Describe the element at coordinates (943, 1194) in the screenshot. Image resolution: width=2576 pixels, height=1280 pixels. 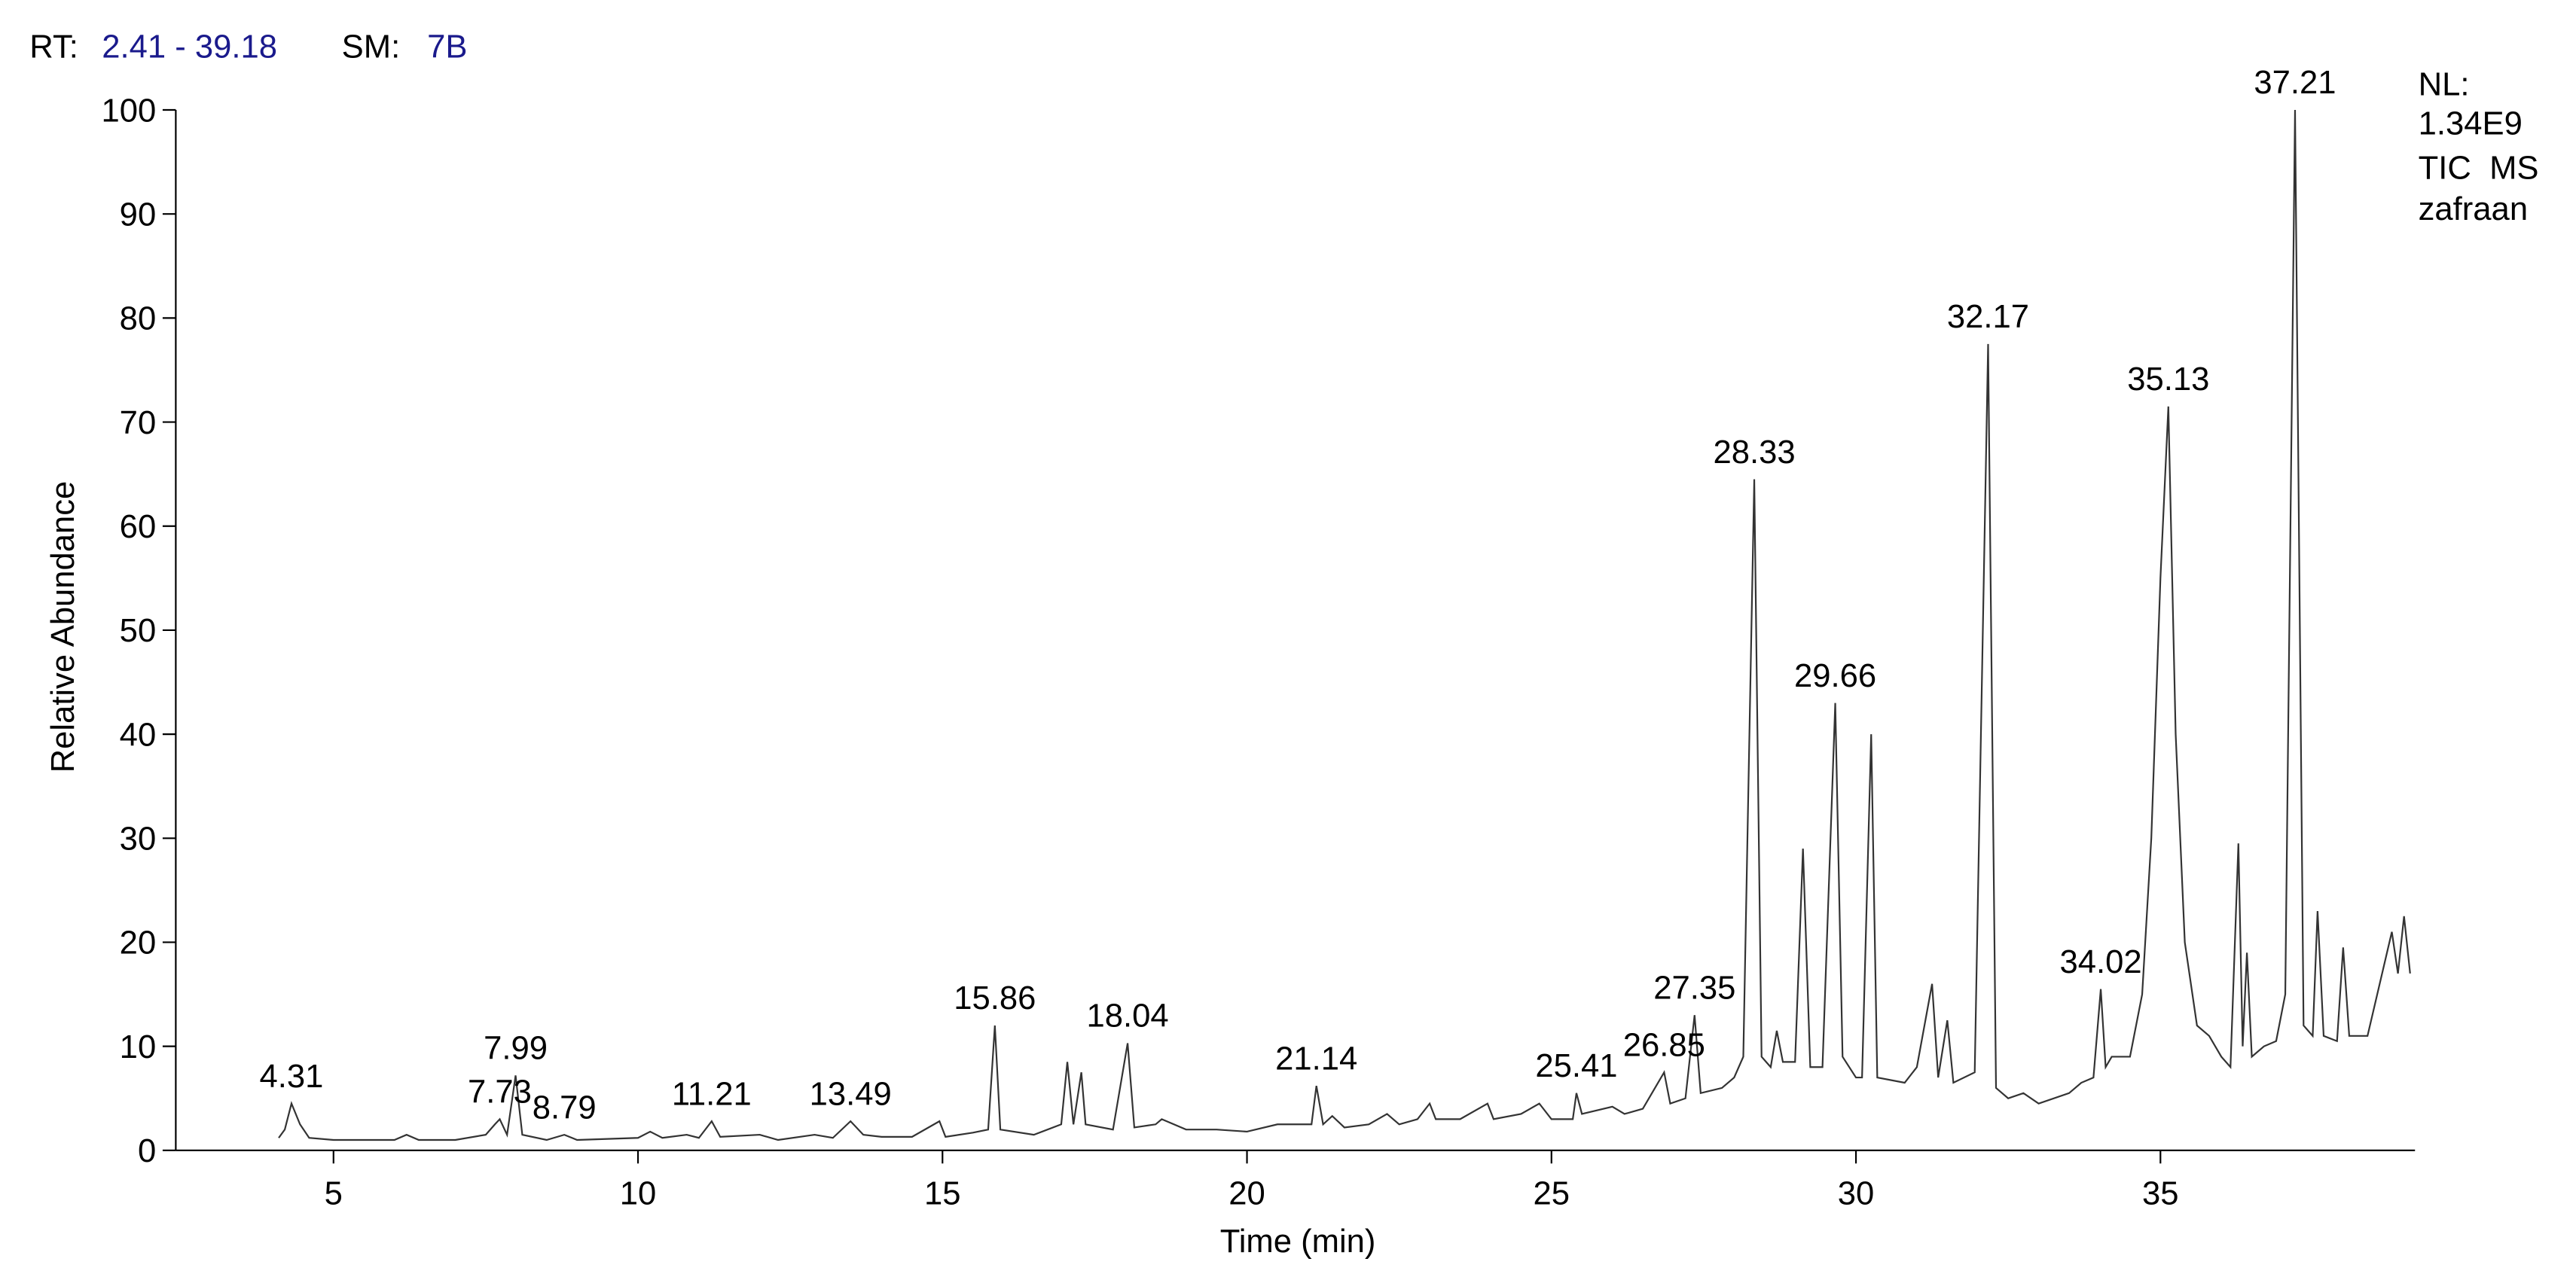
I see `x-tick-label: 15` at that location.